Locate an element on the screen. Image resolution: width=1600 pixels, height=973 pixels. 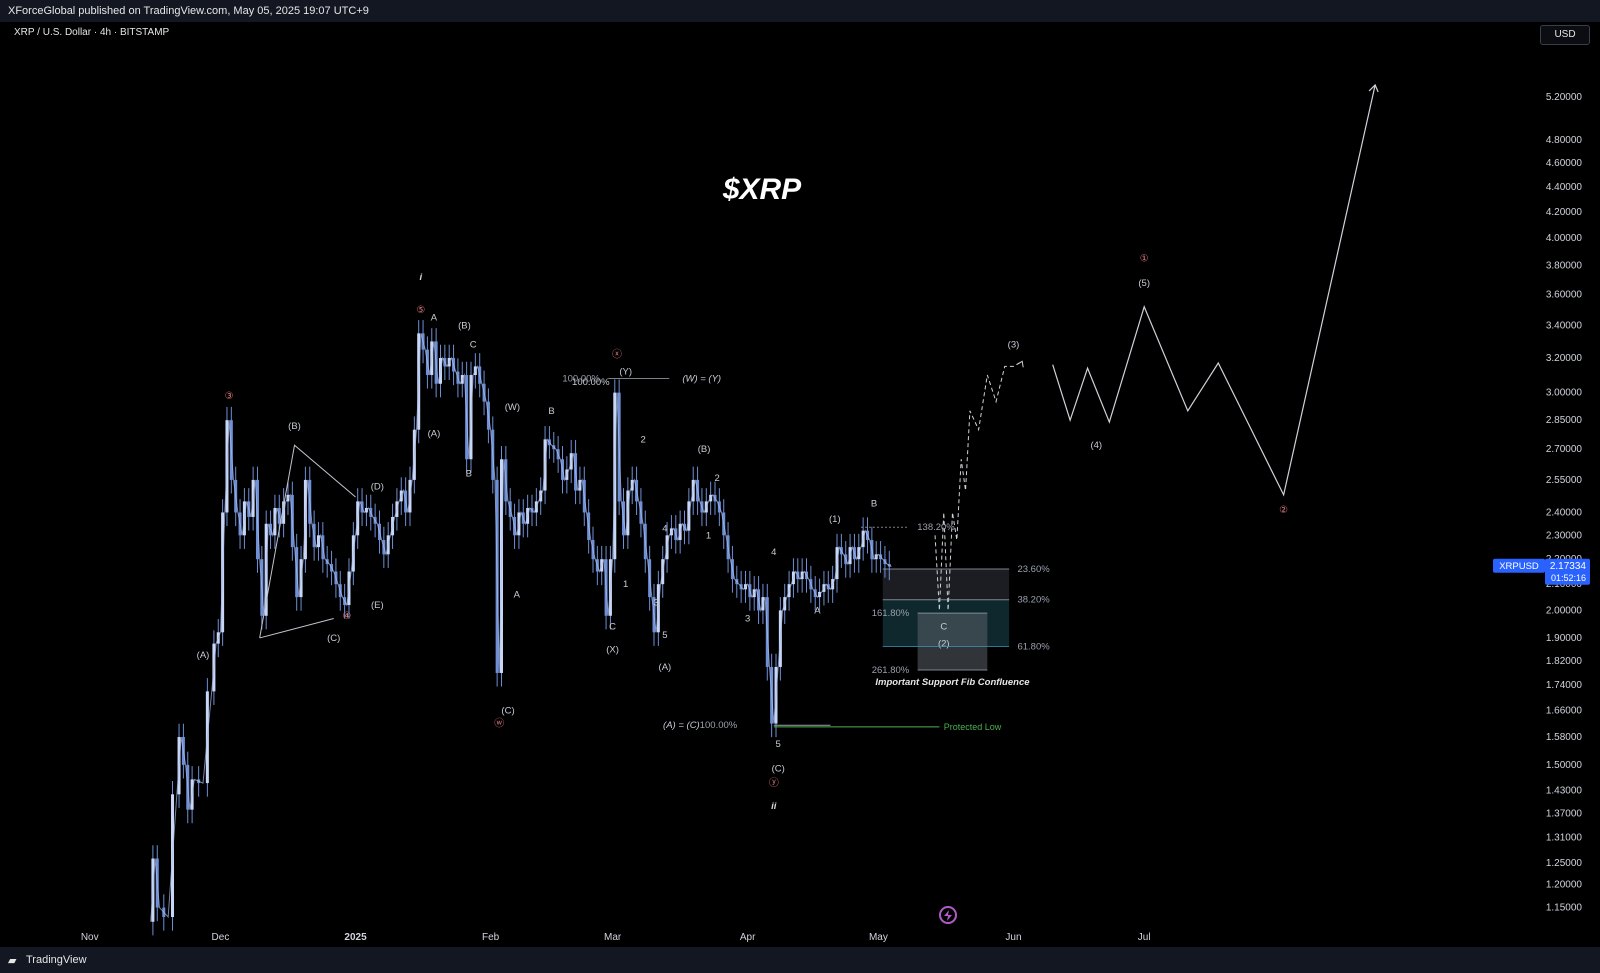
time-tick: May is located at coordinates (878, 937).